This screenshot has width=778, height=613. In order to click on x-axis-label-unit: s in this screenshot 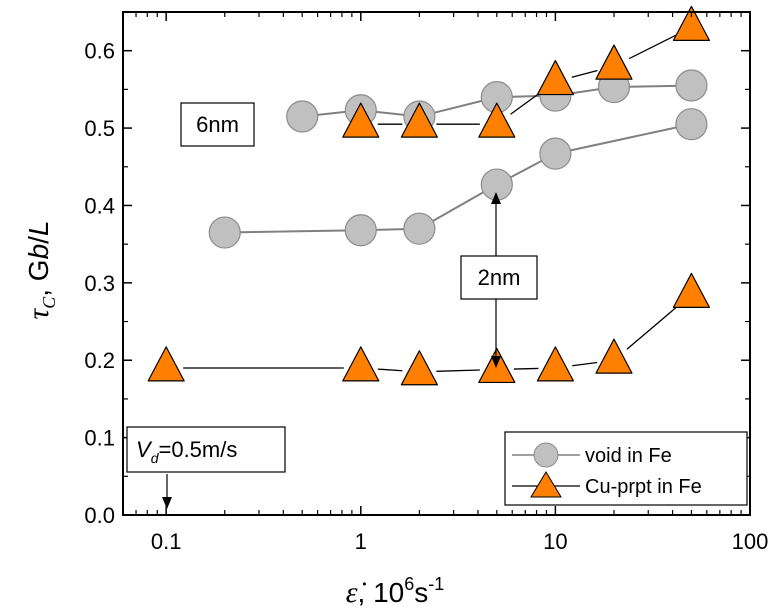, I will do `click(421, 592)`.